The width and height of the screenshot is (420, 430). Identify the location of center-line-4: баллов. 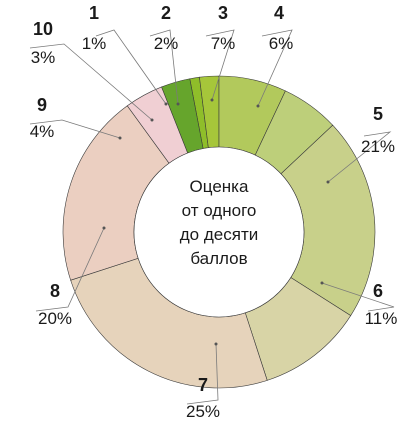
(218, 258).